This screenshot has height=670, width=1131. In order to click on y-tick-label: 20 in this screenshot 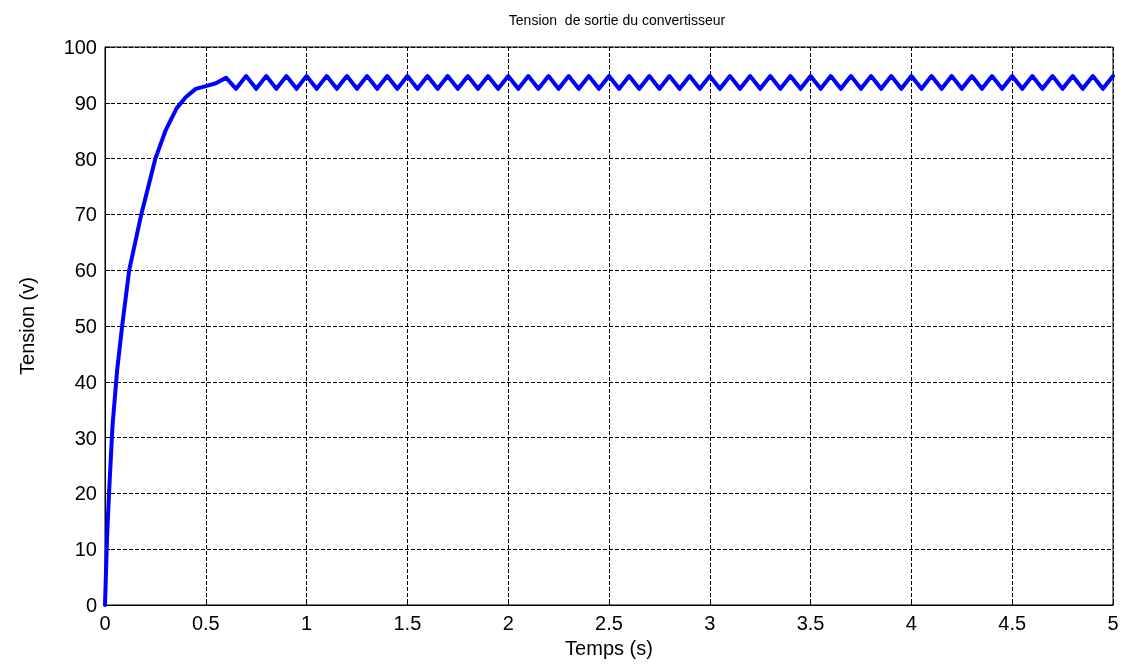, I will do `click(85, 493)`.